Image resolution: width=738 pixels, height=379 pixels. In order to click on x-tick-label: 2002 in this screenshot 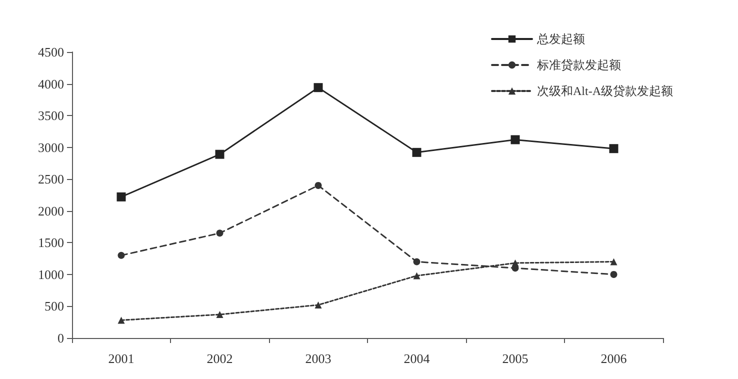, I will do `click(219, 358)`.